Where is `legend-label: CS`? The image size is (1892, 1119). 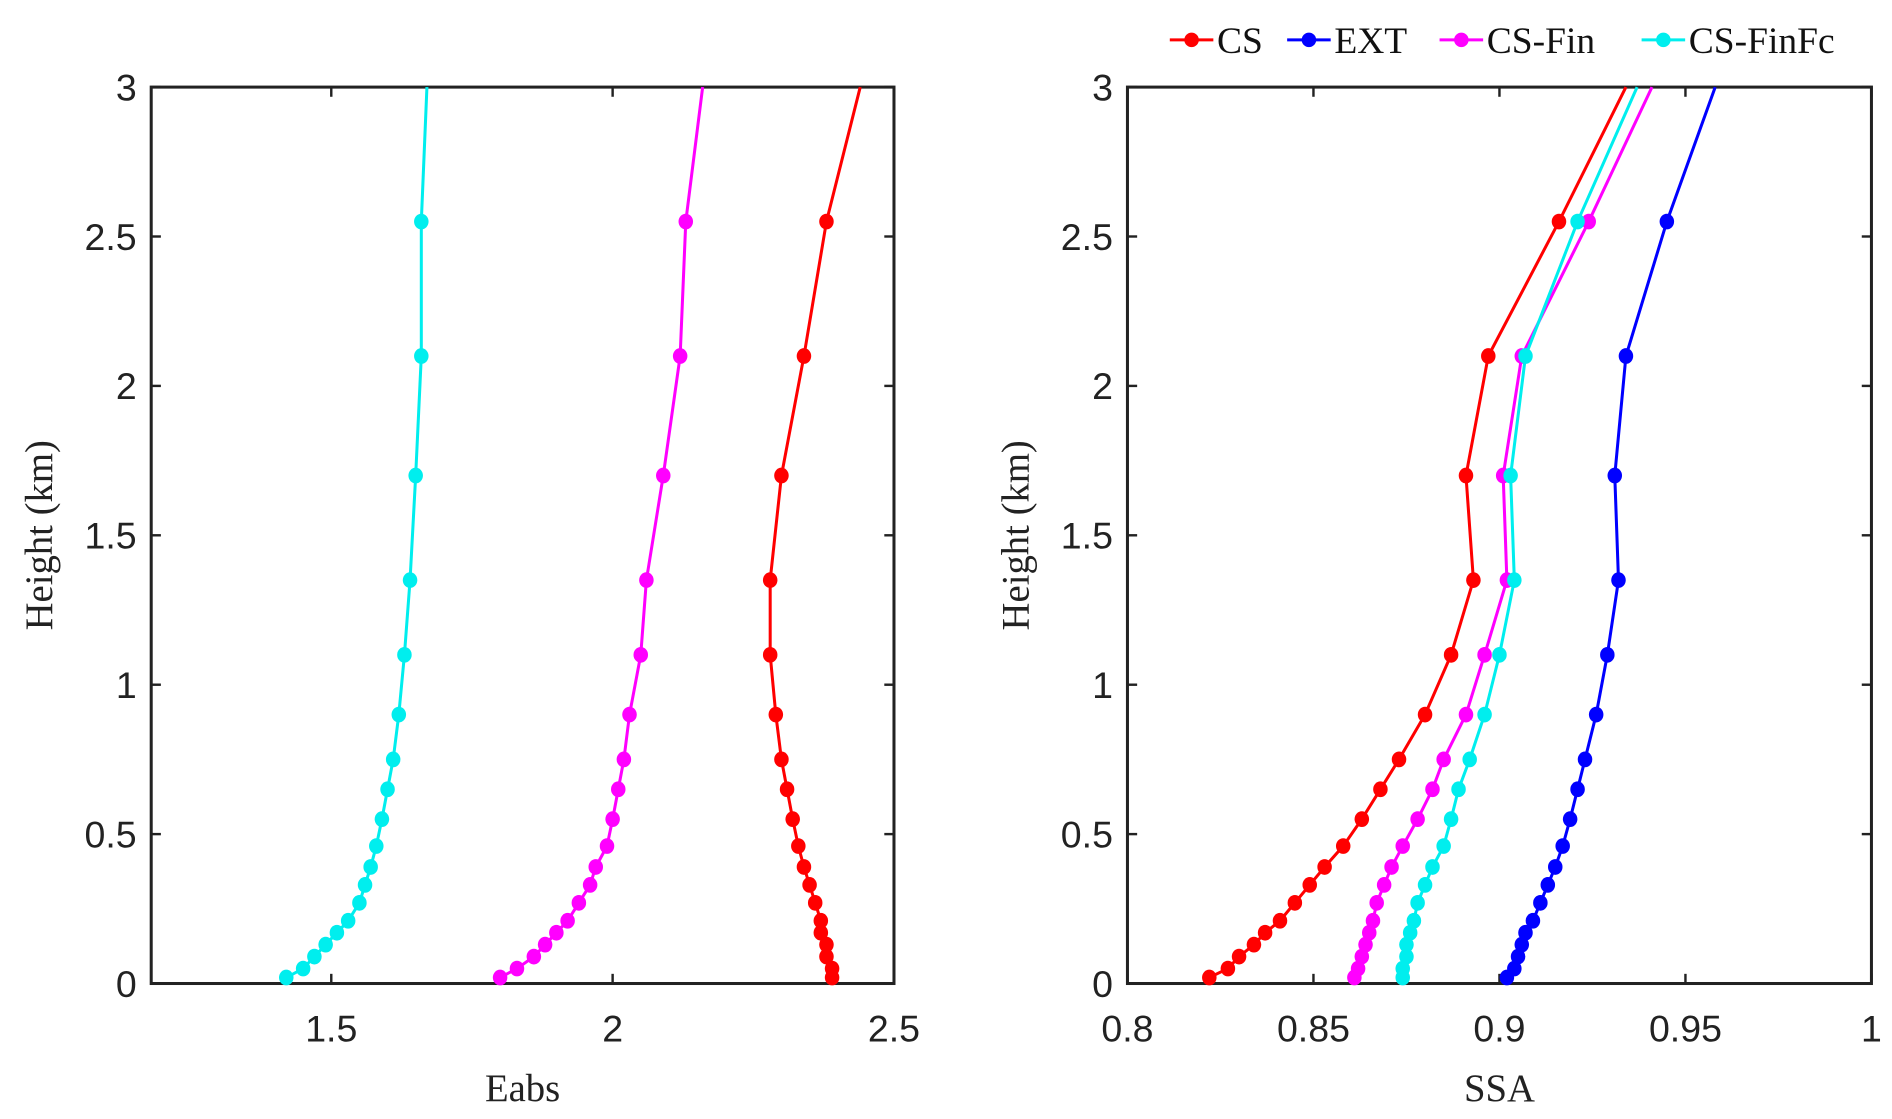
legend-label: CS is located at coordinates (1240, 41).